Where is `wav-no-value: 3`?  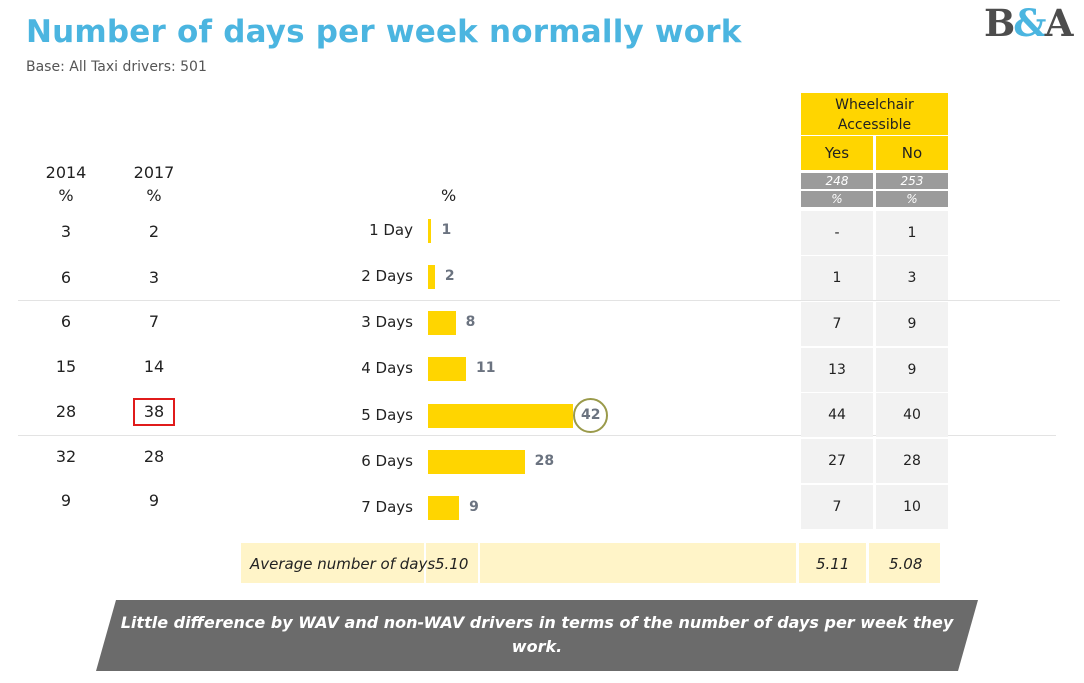 wav-no-value: 3 is located at coordinates (912, 278).